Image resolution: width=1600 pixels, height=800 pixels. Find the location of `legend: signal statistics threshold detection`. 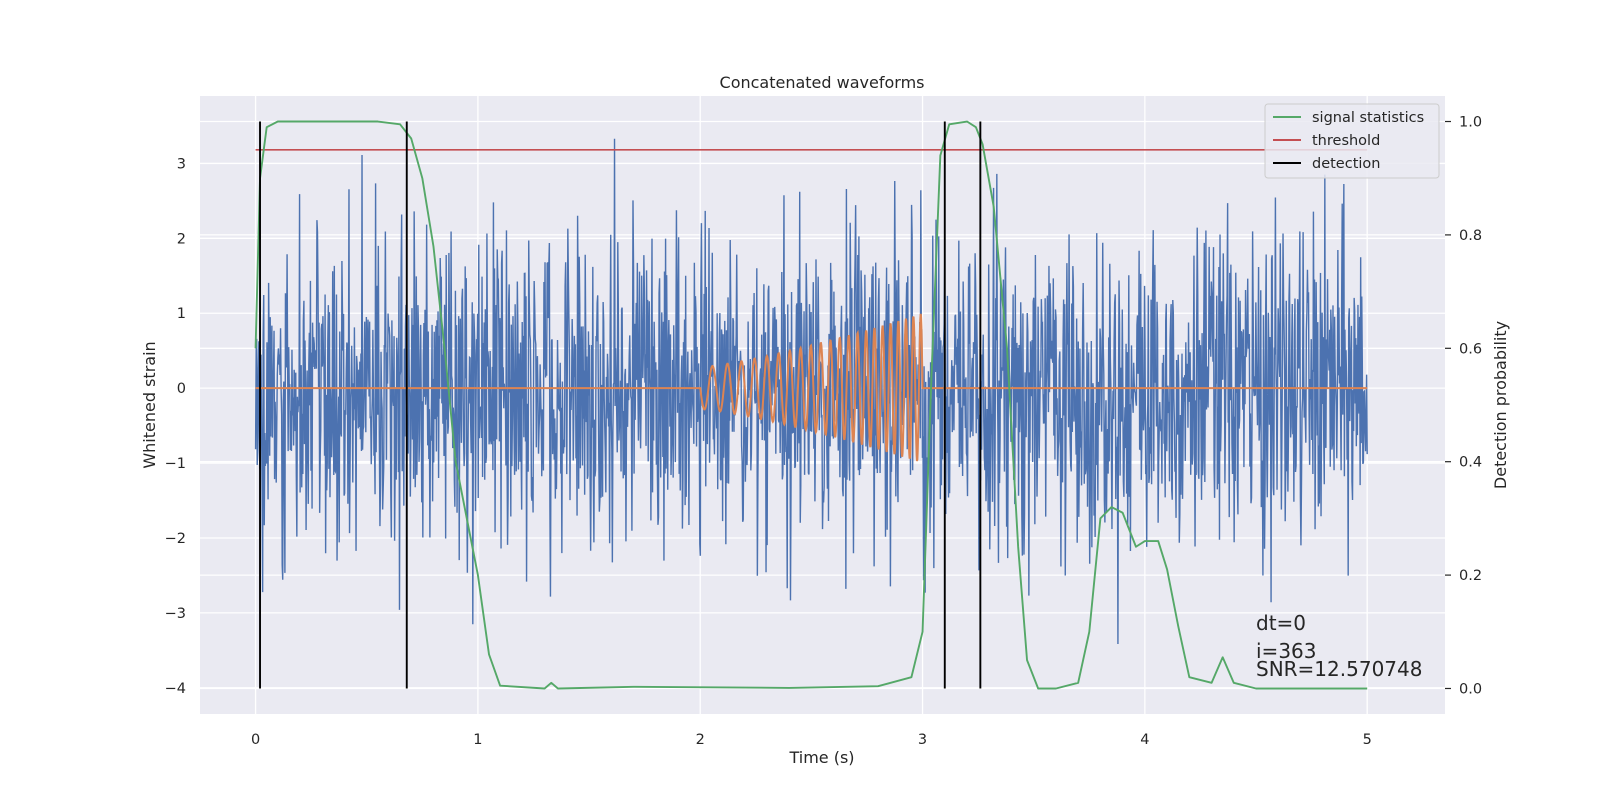

legend: signal statistics threshold detection is located at coordinates (1352, 141).